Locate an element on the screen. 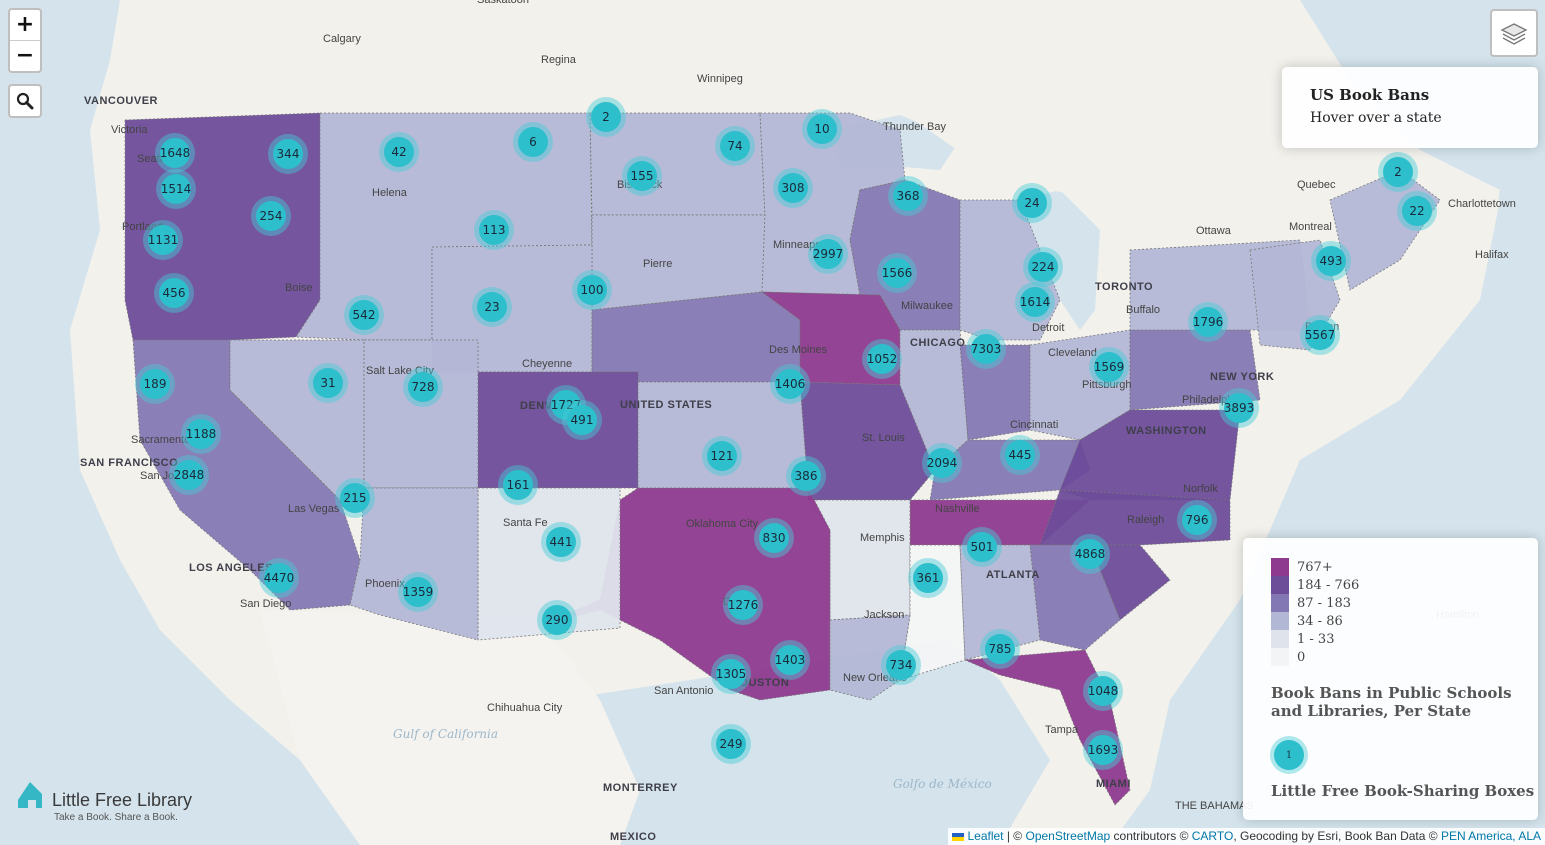  cluster-marker: 161 is located at coordinates (518, 485).